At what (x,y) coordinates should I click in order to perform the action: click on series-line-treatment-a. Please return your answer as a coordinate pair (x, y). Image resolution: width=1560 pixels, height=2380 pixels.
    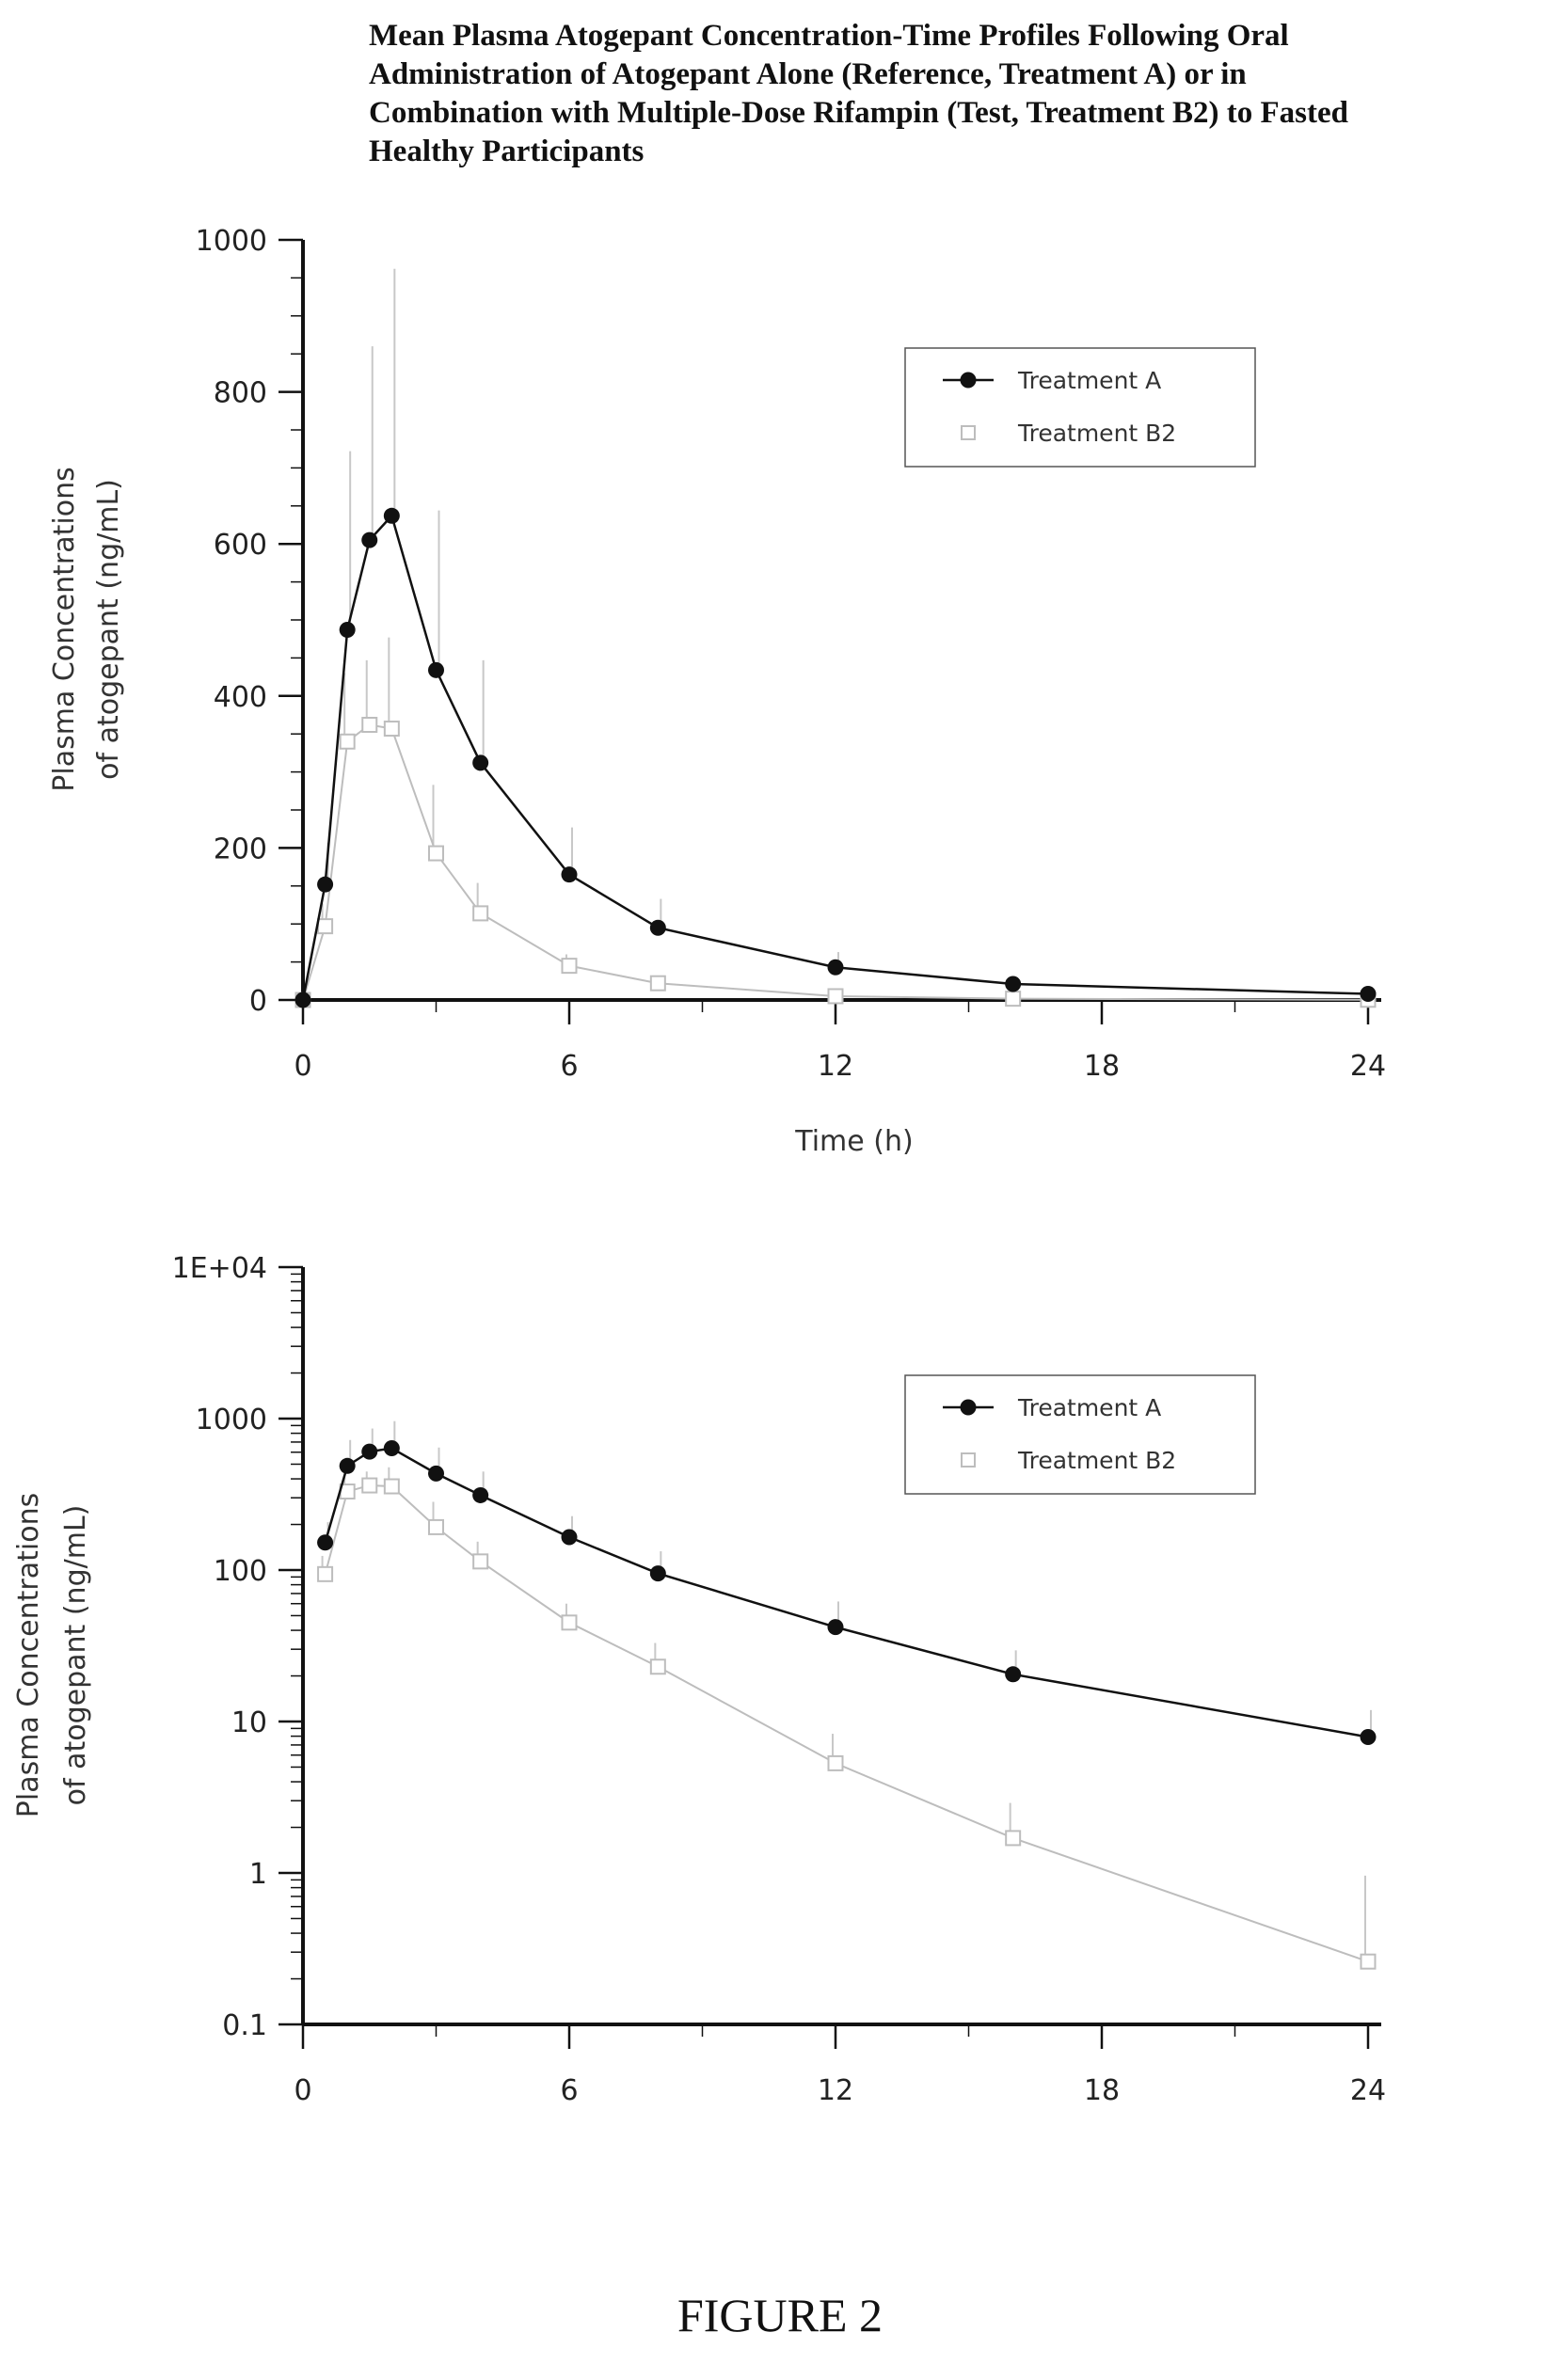
    Looking at the image, I should click on (835, 757).